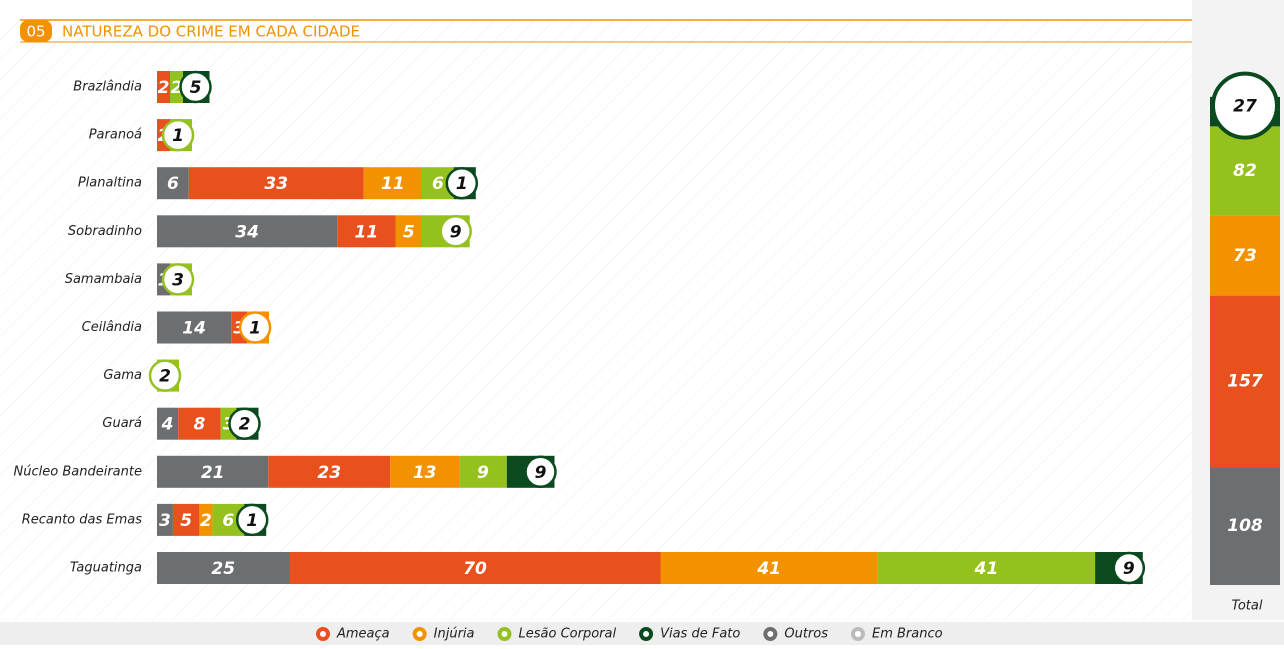 The image size is (1284, 649). I want to click on total-label: 157, so click(1245, 381).